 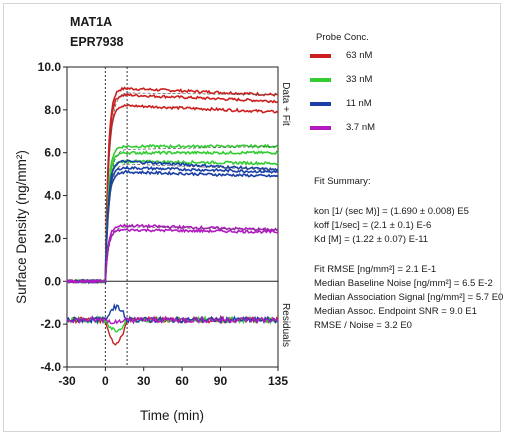 What do you see at coordinates (285, 325) in the screenshot?
I see `residuals-label: Residuals` at bounding box center [285, 325].